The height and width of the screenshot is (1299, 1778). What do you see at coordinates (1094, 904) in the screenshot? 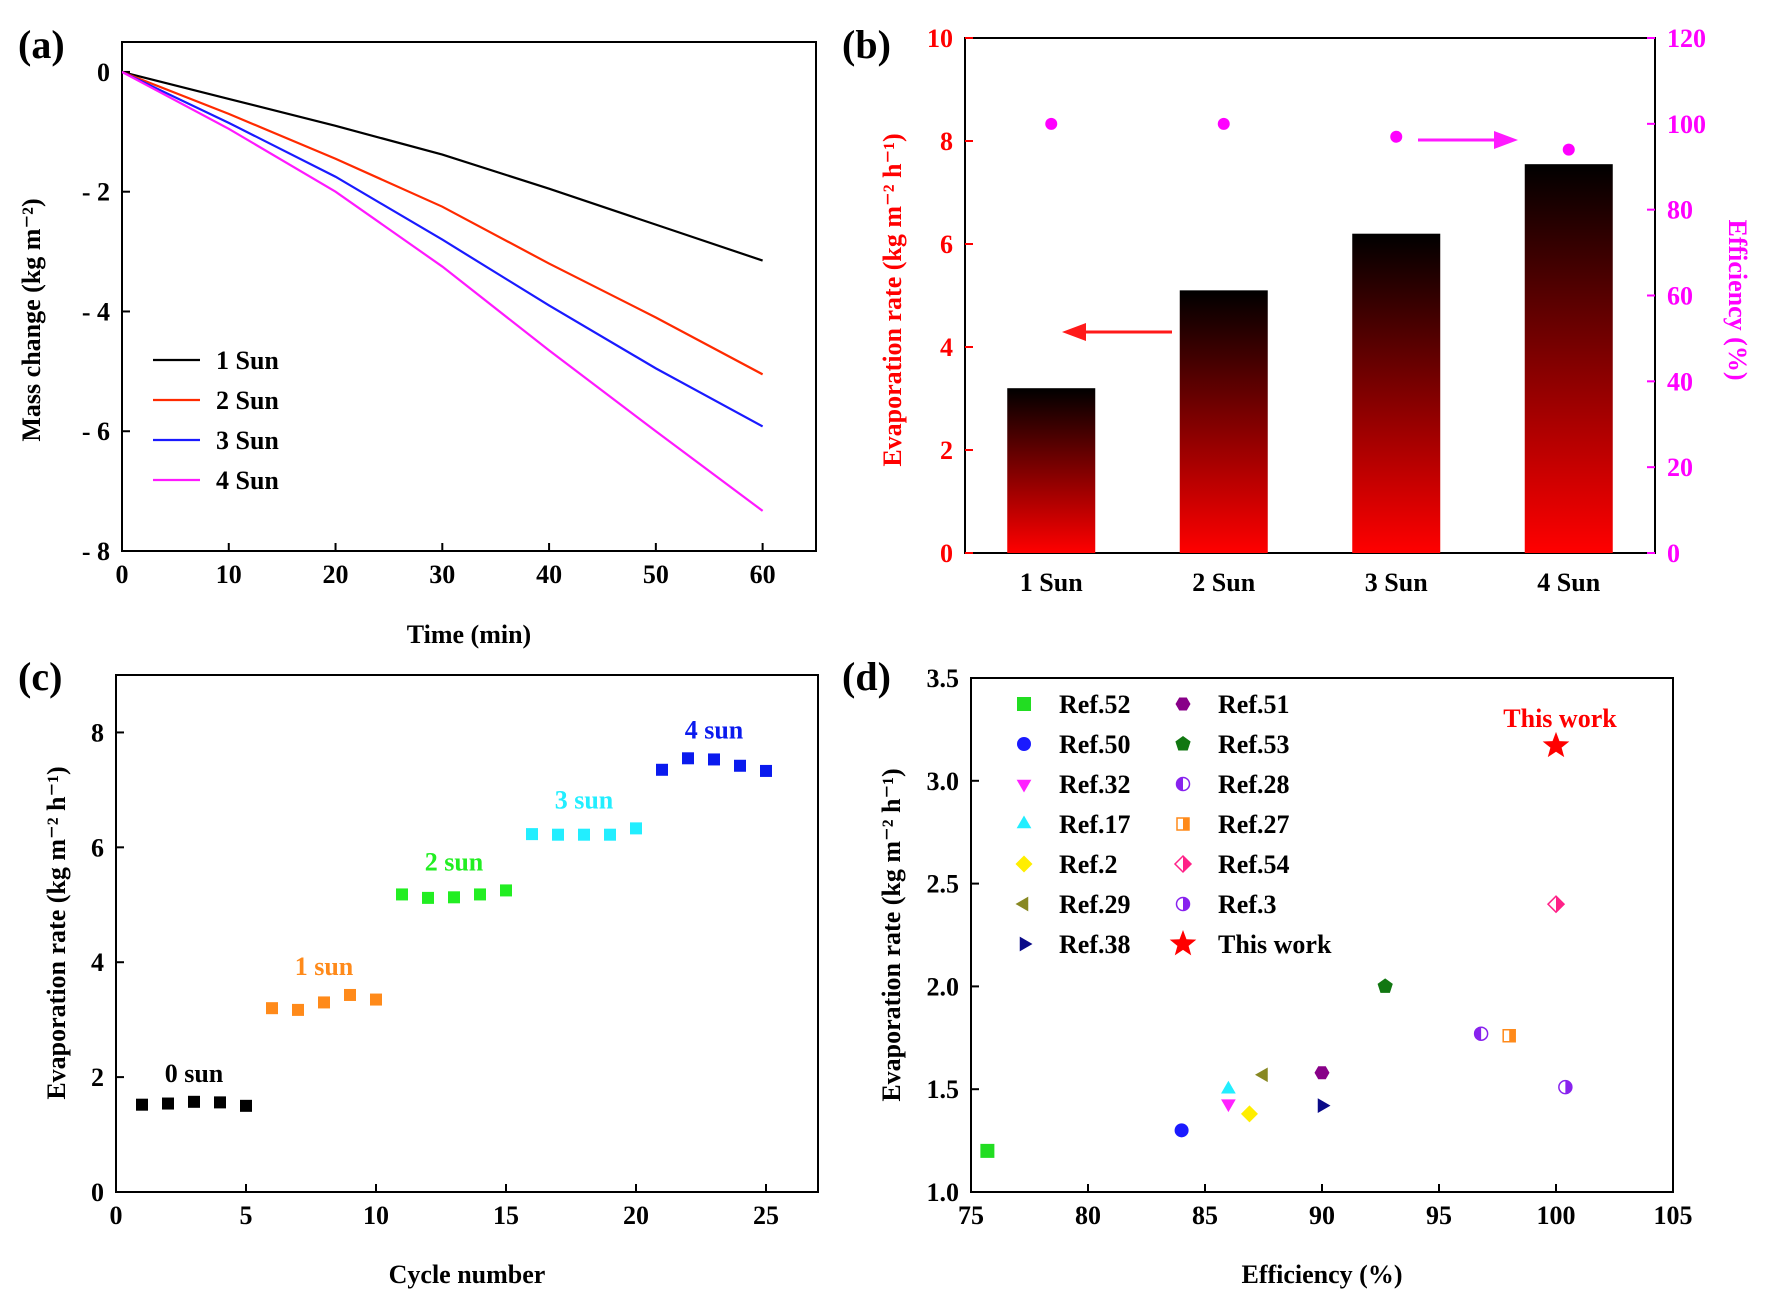
I see `d-legend-label-6: Ref.29` at bounding box center [1094, 904].